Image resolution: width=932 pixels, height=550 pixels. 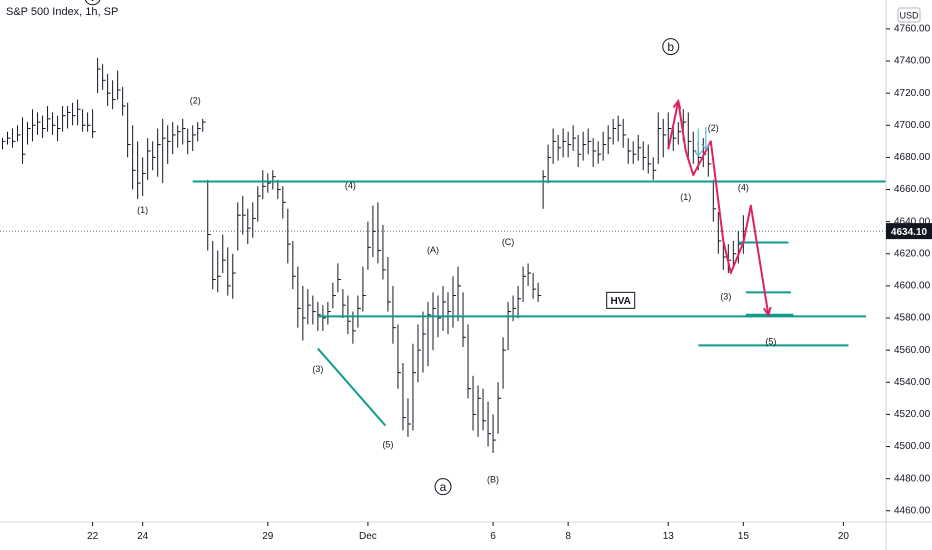 I want to click on currency-label: USD, so click(x=909, y=15).